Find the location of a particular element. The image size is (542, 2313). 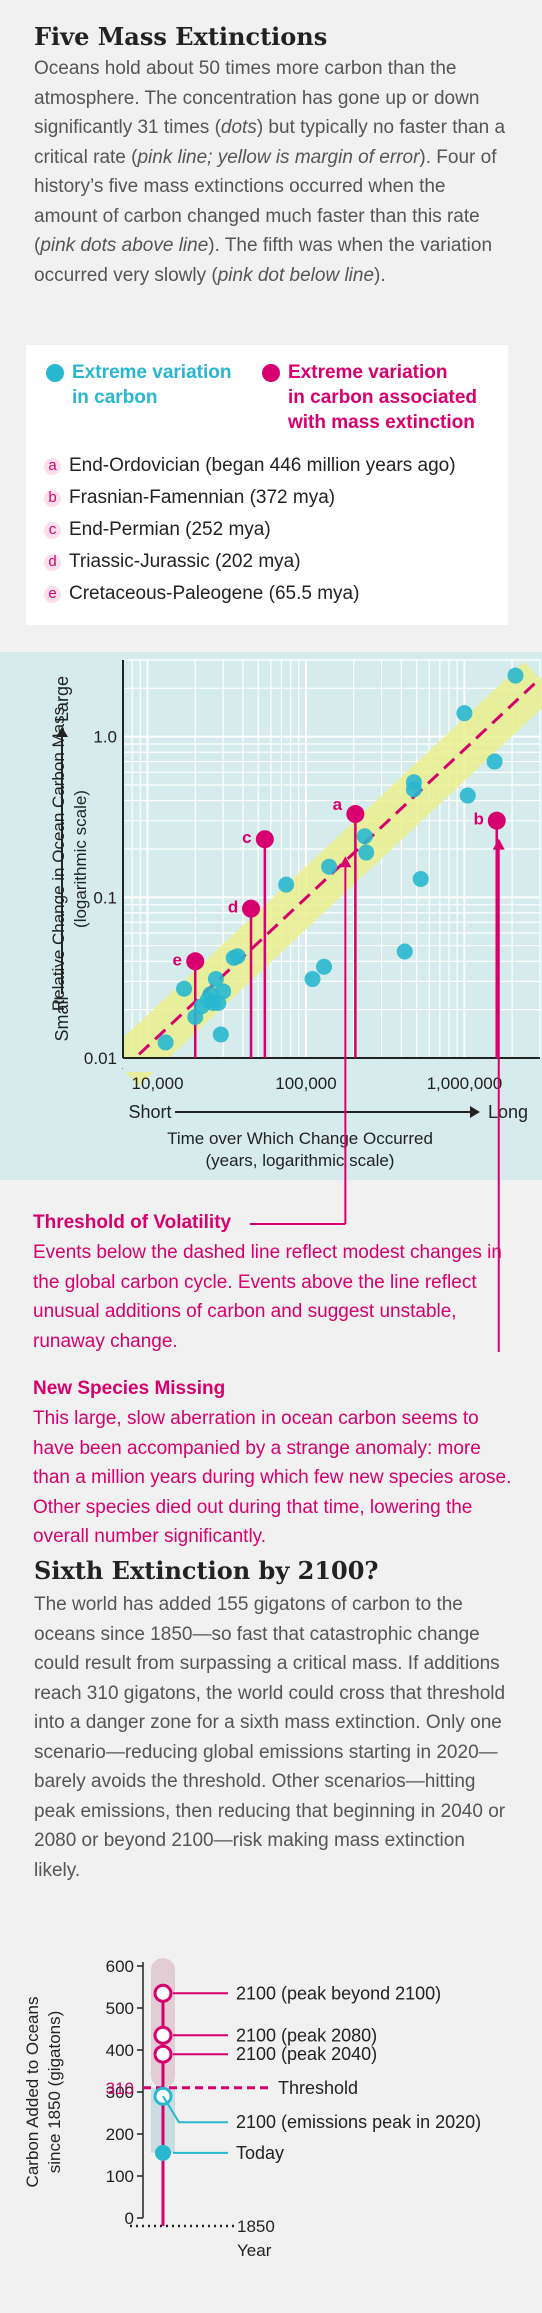

today-marker is located at coordinates (163, 2152).